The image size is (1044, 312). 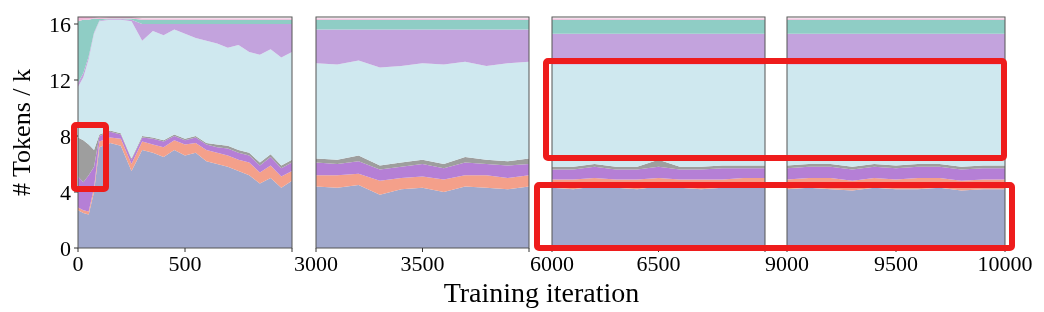 I want to click on x-tick-label: 500, so click(x=185, y=263).